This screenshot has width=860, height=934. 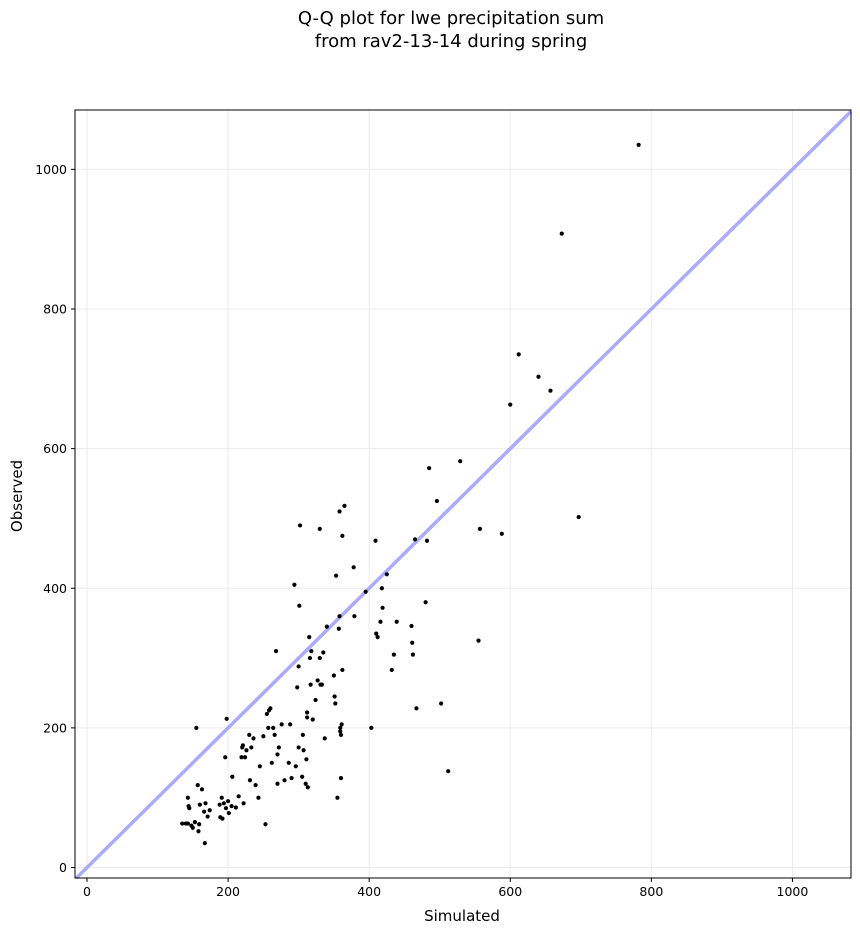 I want to click on y-tick-label: 800, so click(x=55, y=308).